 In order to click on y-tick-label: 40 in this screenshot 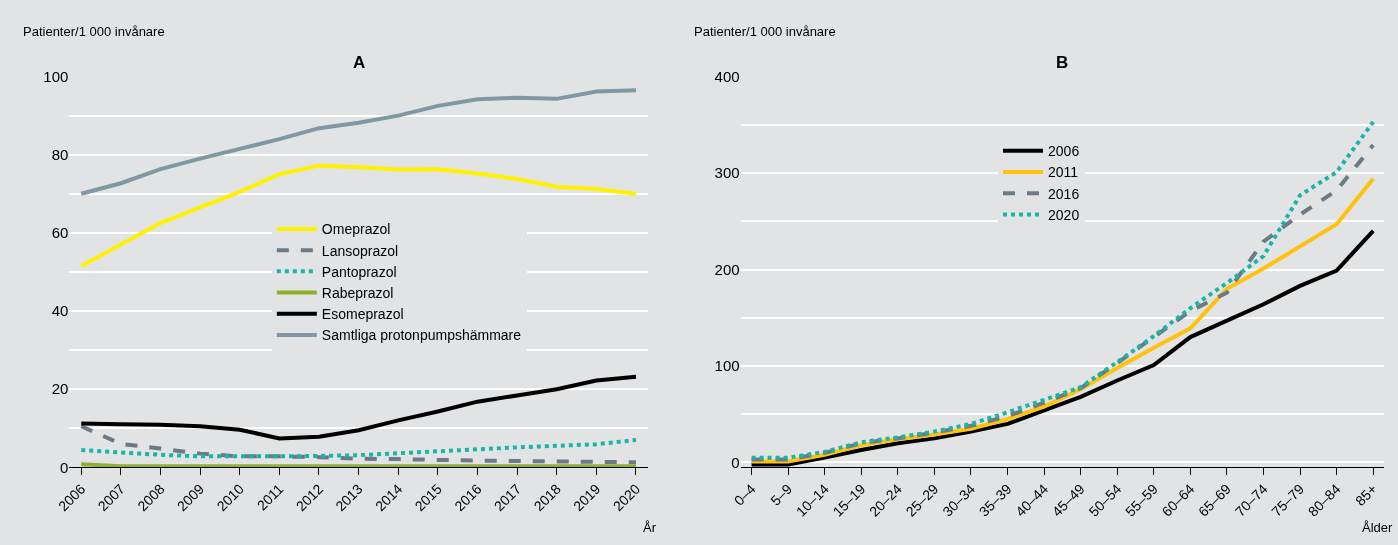, I will do `click(60, 311)`.